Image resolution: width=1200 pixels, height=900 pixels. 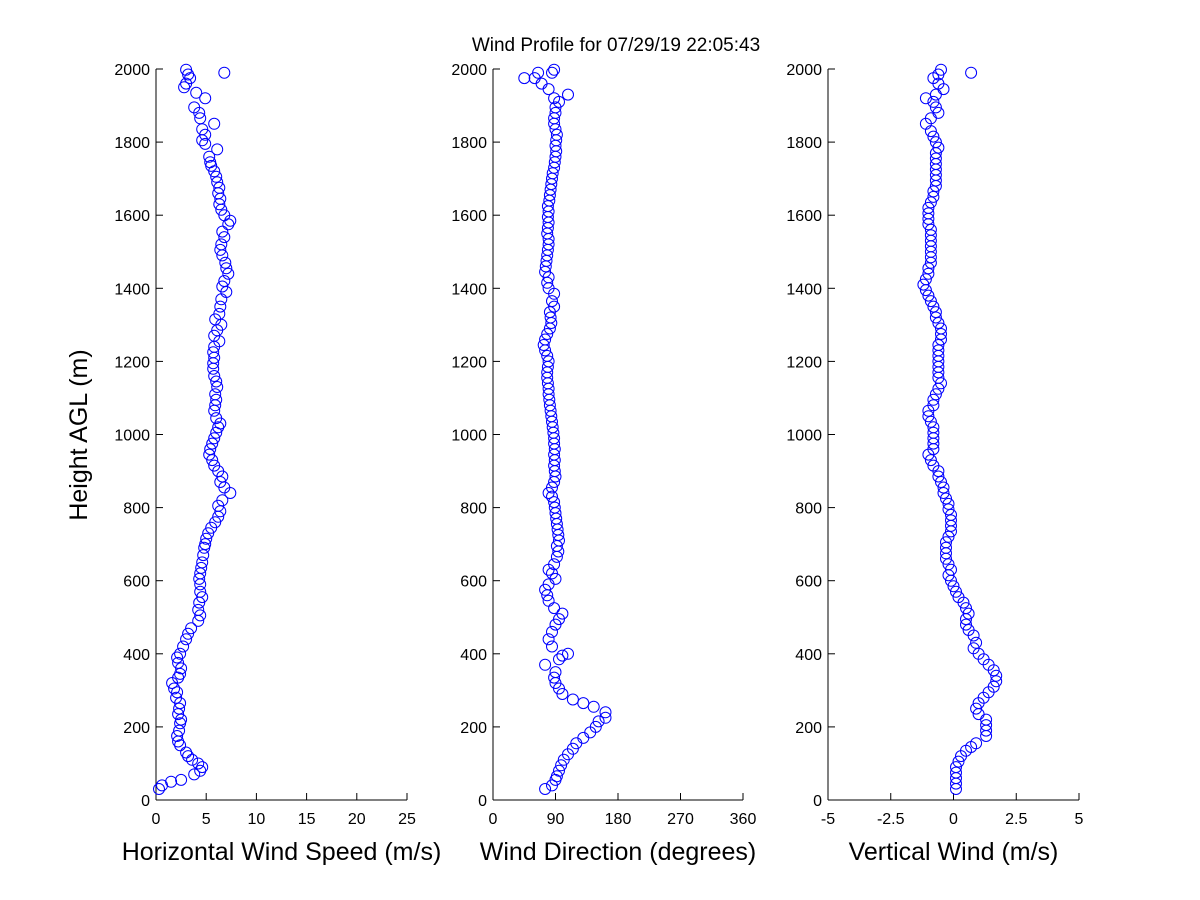 What do you see at coordinates (206, 819) in the screenshot?
I see `speed-x-tick-label-1: 5` at bounding box center [206, 819].